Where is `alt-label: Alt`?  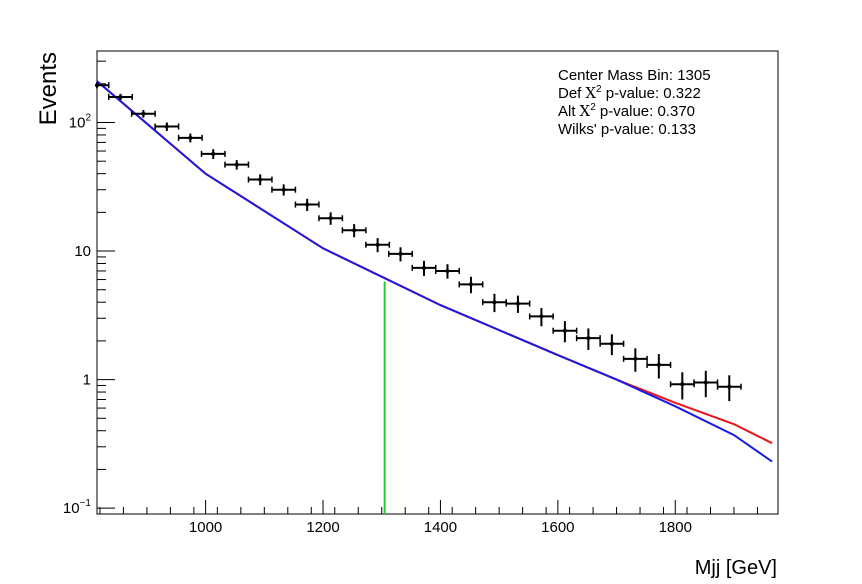
alt-label: Alt is located at coordinates (567, 111).